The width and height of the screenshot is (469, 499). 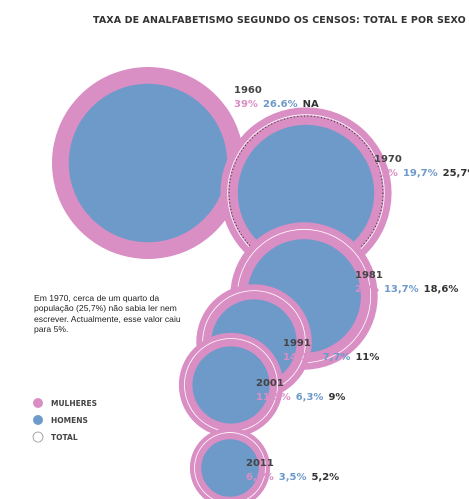 What do you see at coordinates (337, 357) in the screenshot?
I see `men-value-1991: 7,7%` at bounding box center [337, 357].